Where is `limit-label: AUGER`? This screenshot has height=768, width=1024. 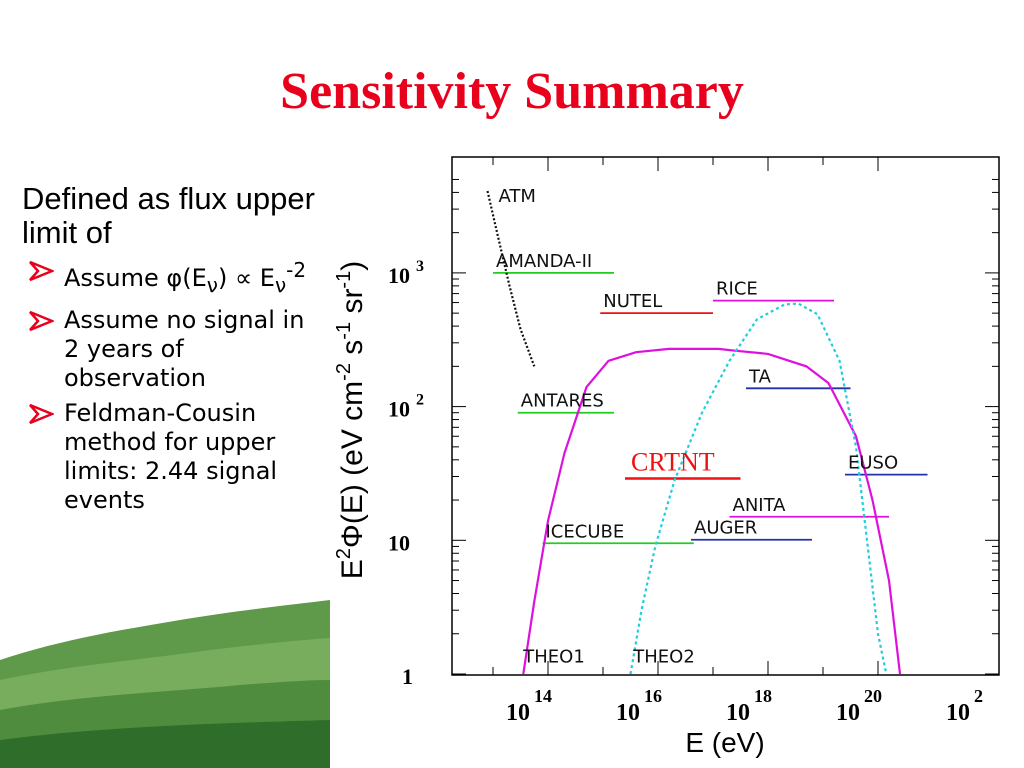
limit-label: AUGER is located at coordinates (725, 528).